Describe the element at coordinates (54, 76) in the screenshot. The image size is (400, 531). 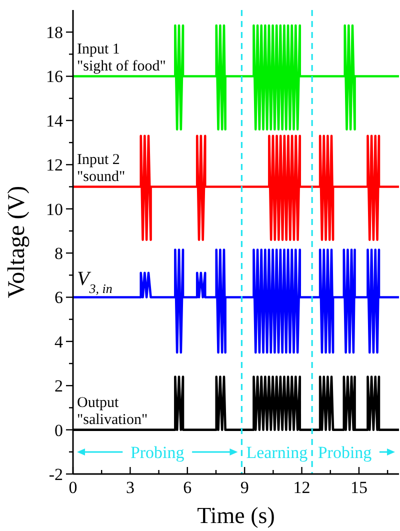
I see `y-tick-label: 16` at that location.